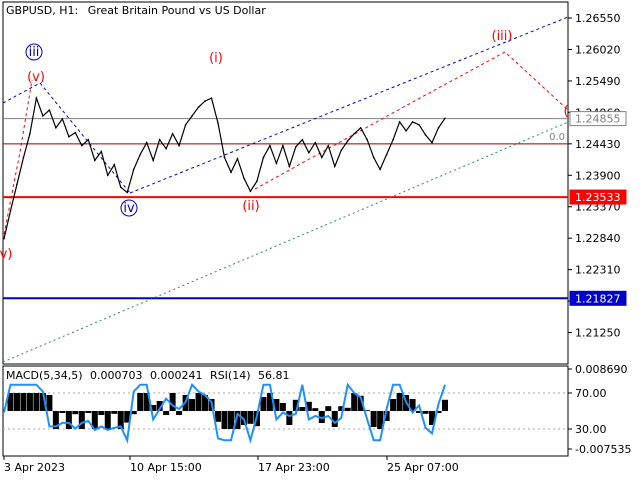 The image size is (640, 480). Describe the element at coordinates (598, 49) in the screenshot. I see `price-tick-label: 1.26020` at that location.